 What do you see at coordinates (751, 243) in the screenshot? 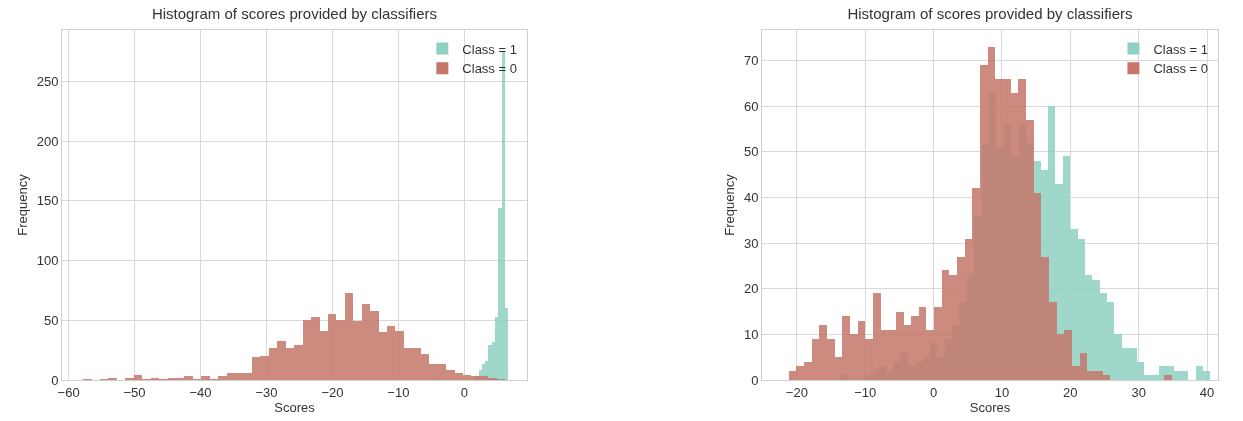
I see `y-tick-label: 30` at bounding box center [751, 243].